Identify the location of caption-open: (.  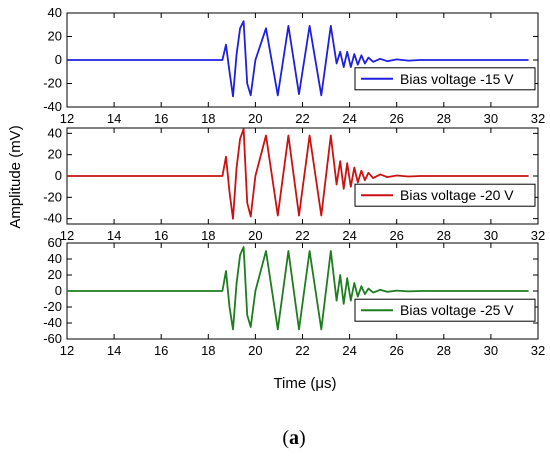
(285, 438).